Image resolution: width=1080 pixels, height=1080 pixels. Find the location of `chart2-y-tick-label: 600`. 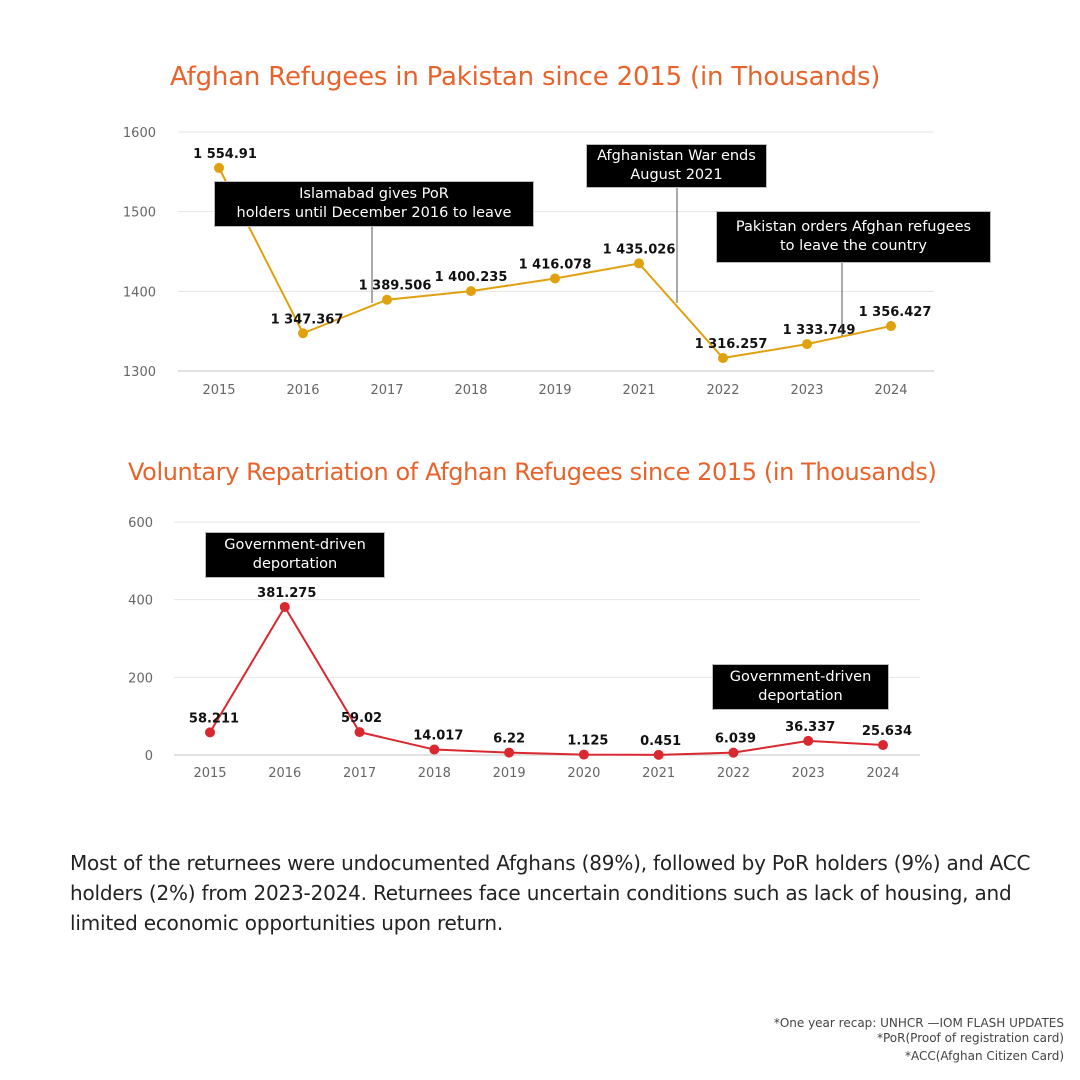

chart2-y-tick-label: 600 is located at coordinates (140, 523).